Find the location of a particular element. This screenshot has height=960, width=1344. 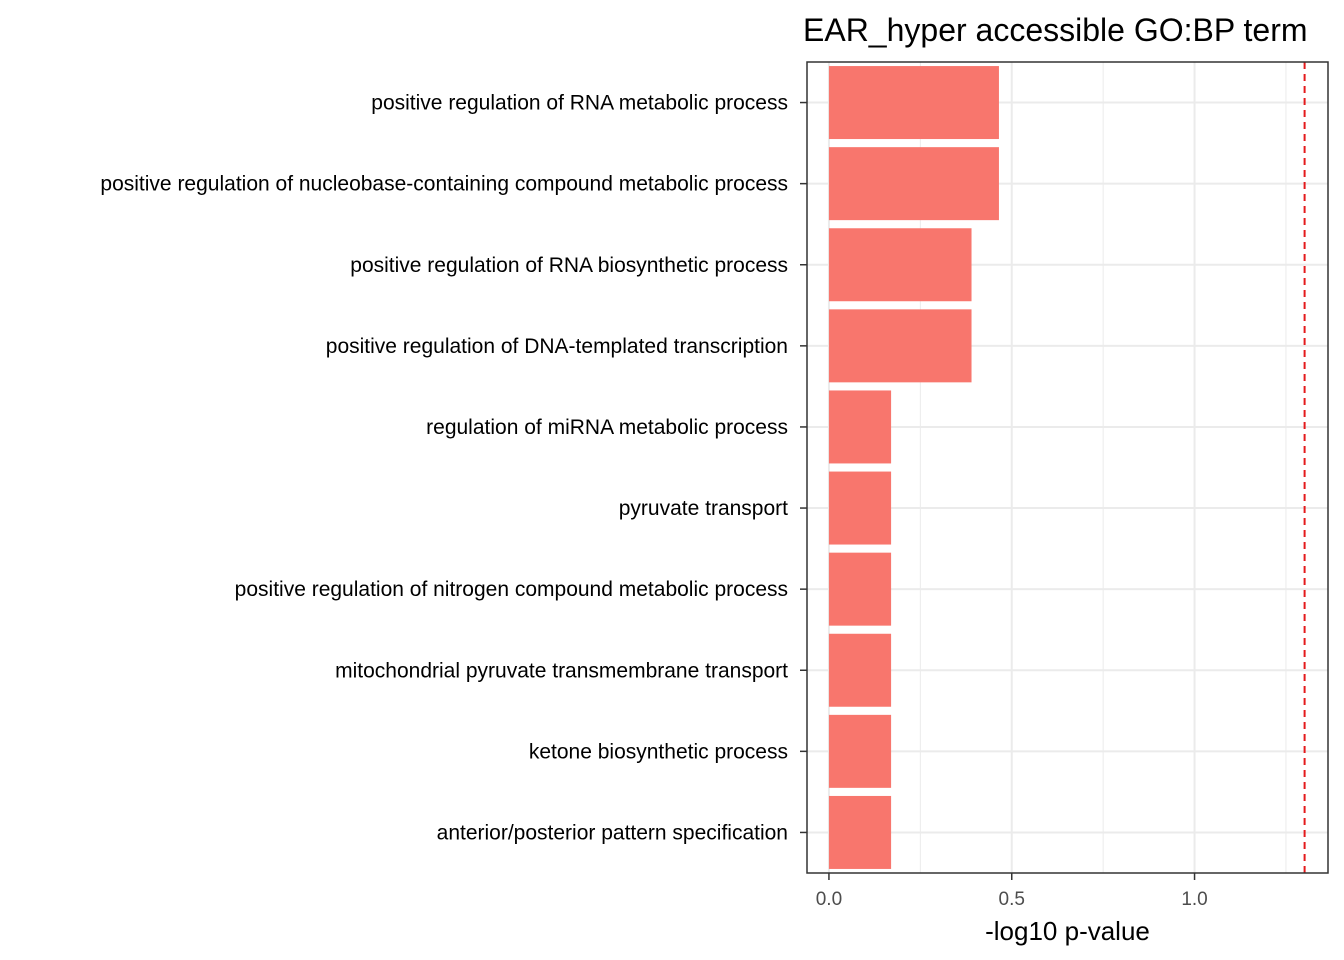

y-tick-label: regulation of miRNA metabolic process is located at coordinates (607, 427).